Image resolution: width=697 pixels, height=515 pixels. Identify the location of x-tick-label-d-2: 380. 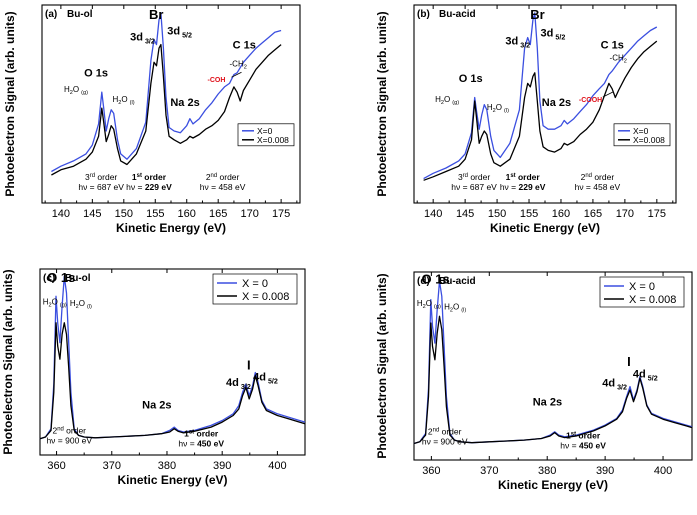
(547, 471).